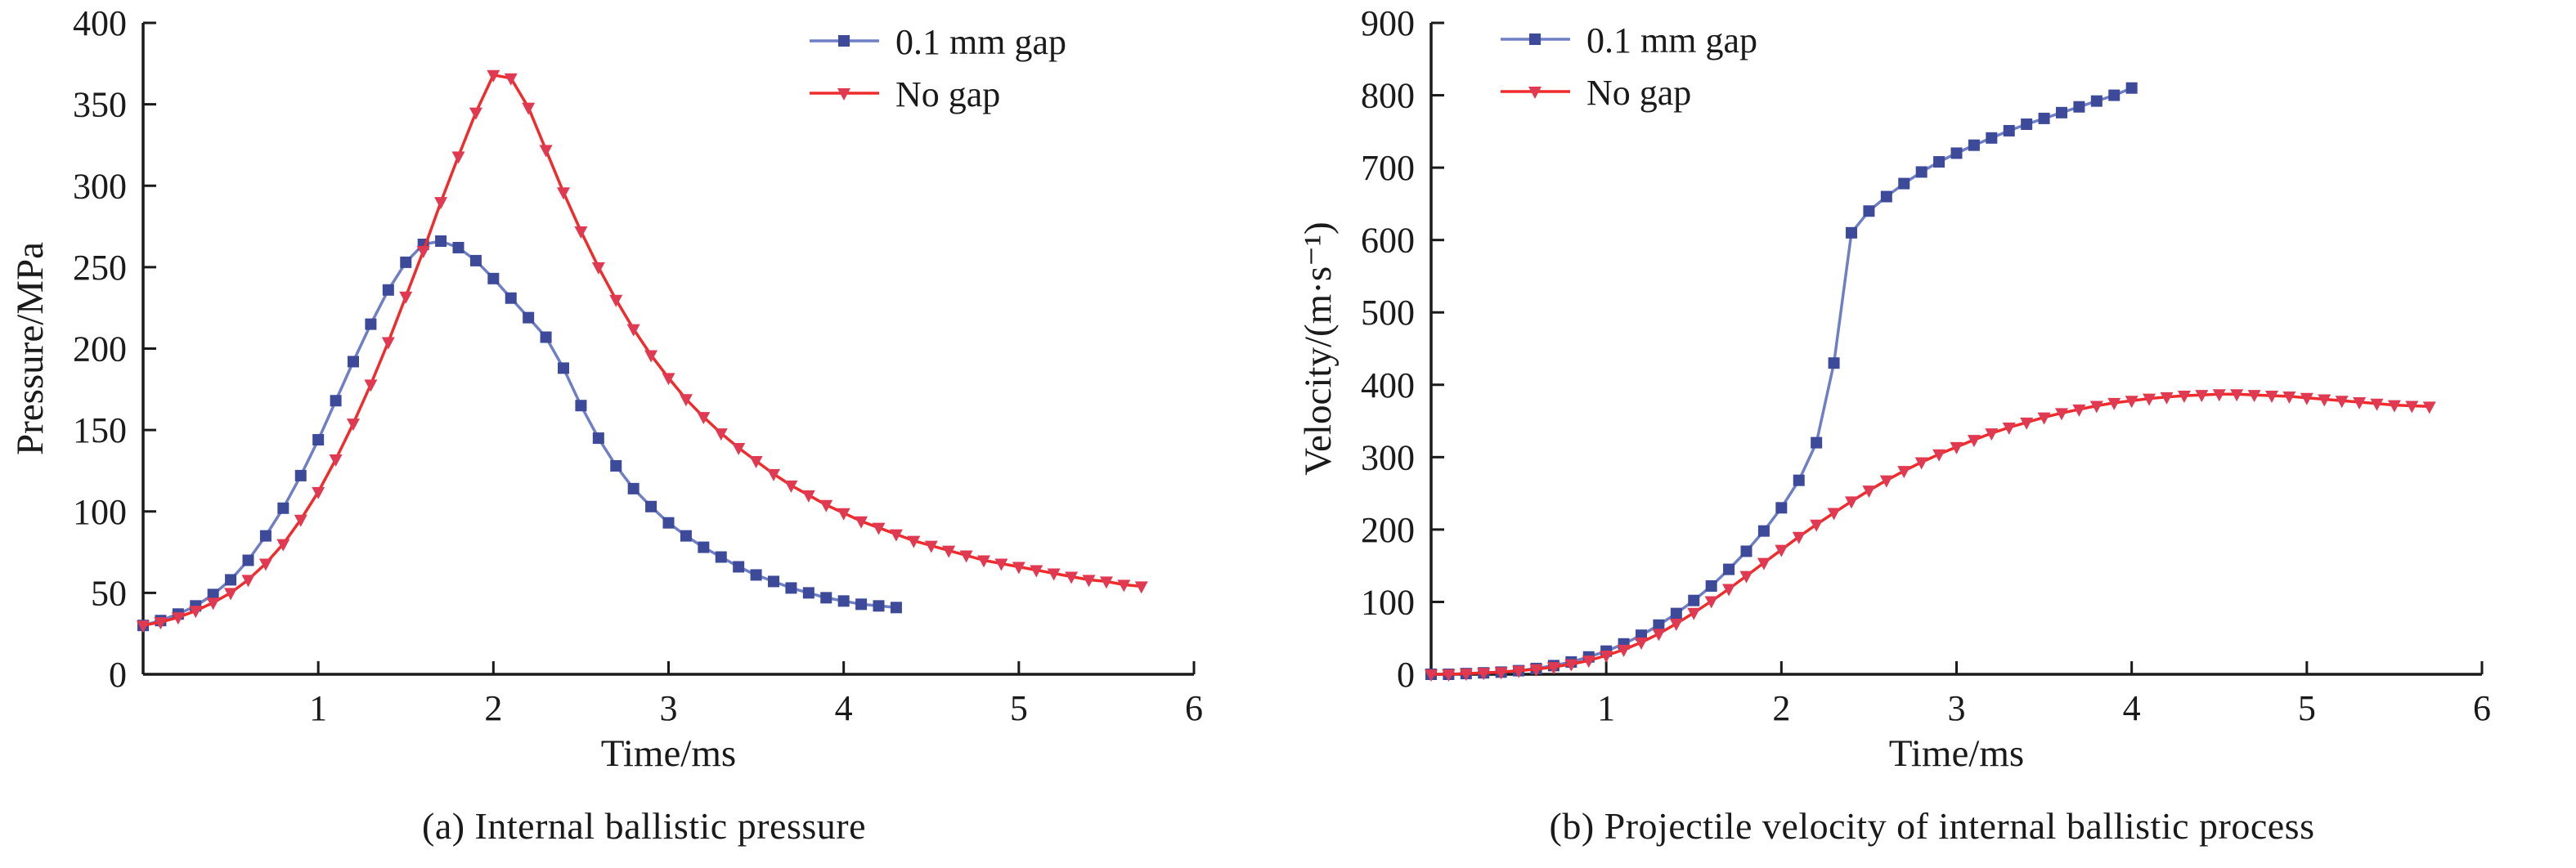  What do you see at coordinates (1388, 241) in the screenshot?
I see `y-tick-label: 600` at bounding box center [1388, 241].